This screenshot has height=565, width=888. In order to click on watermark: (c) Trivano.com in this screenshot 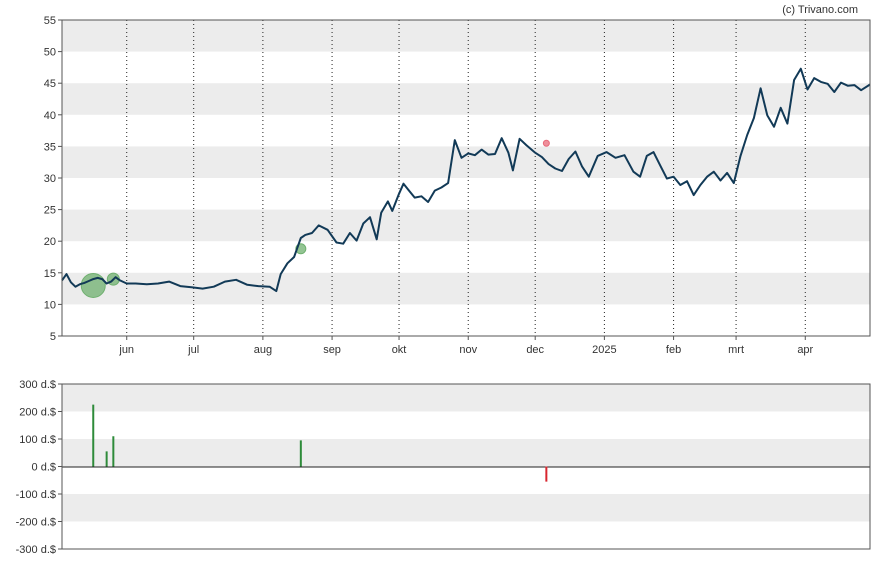, I will do `click(820, 10)`.